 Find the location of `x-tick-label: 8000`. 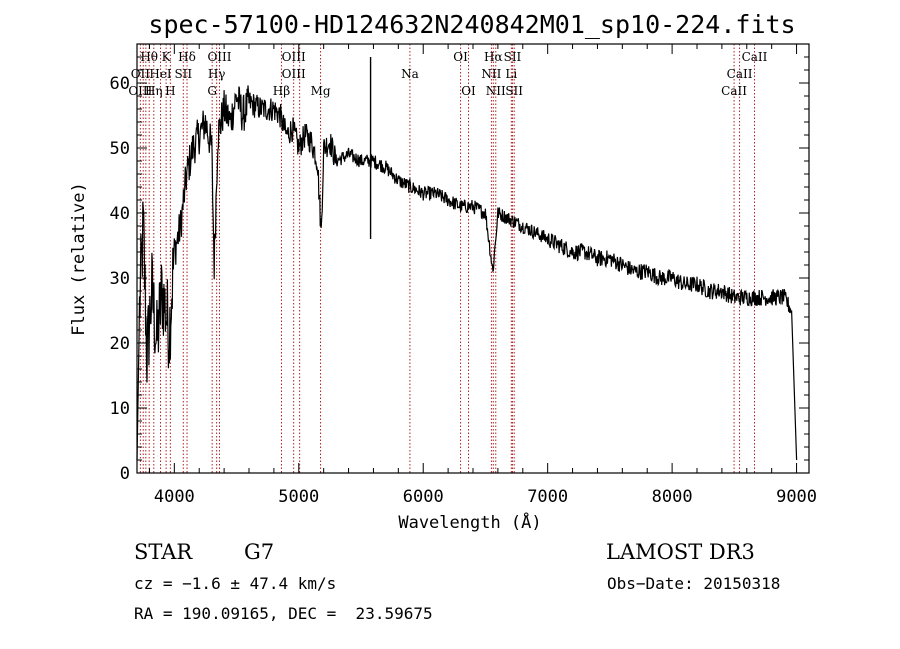

x-tick-label: 8000 is located at coordinates (672, 497).